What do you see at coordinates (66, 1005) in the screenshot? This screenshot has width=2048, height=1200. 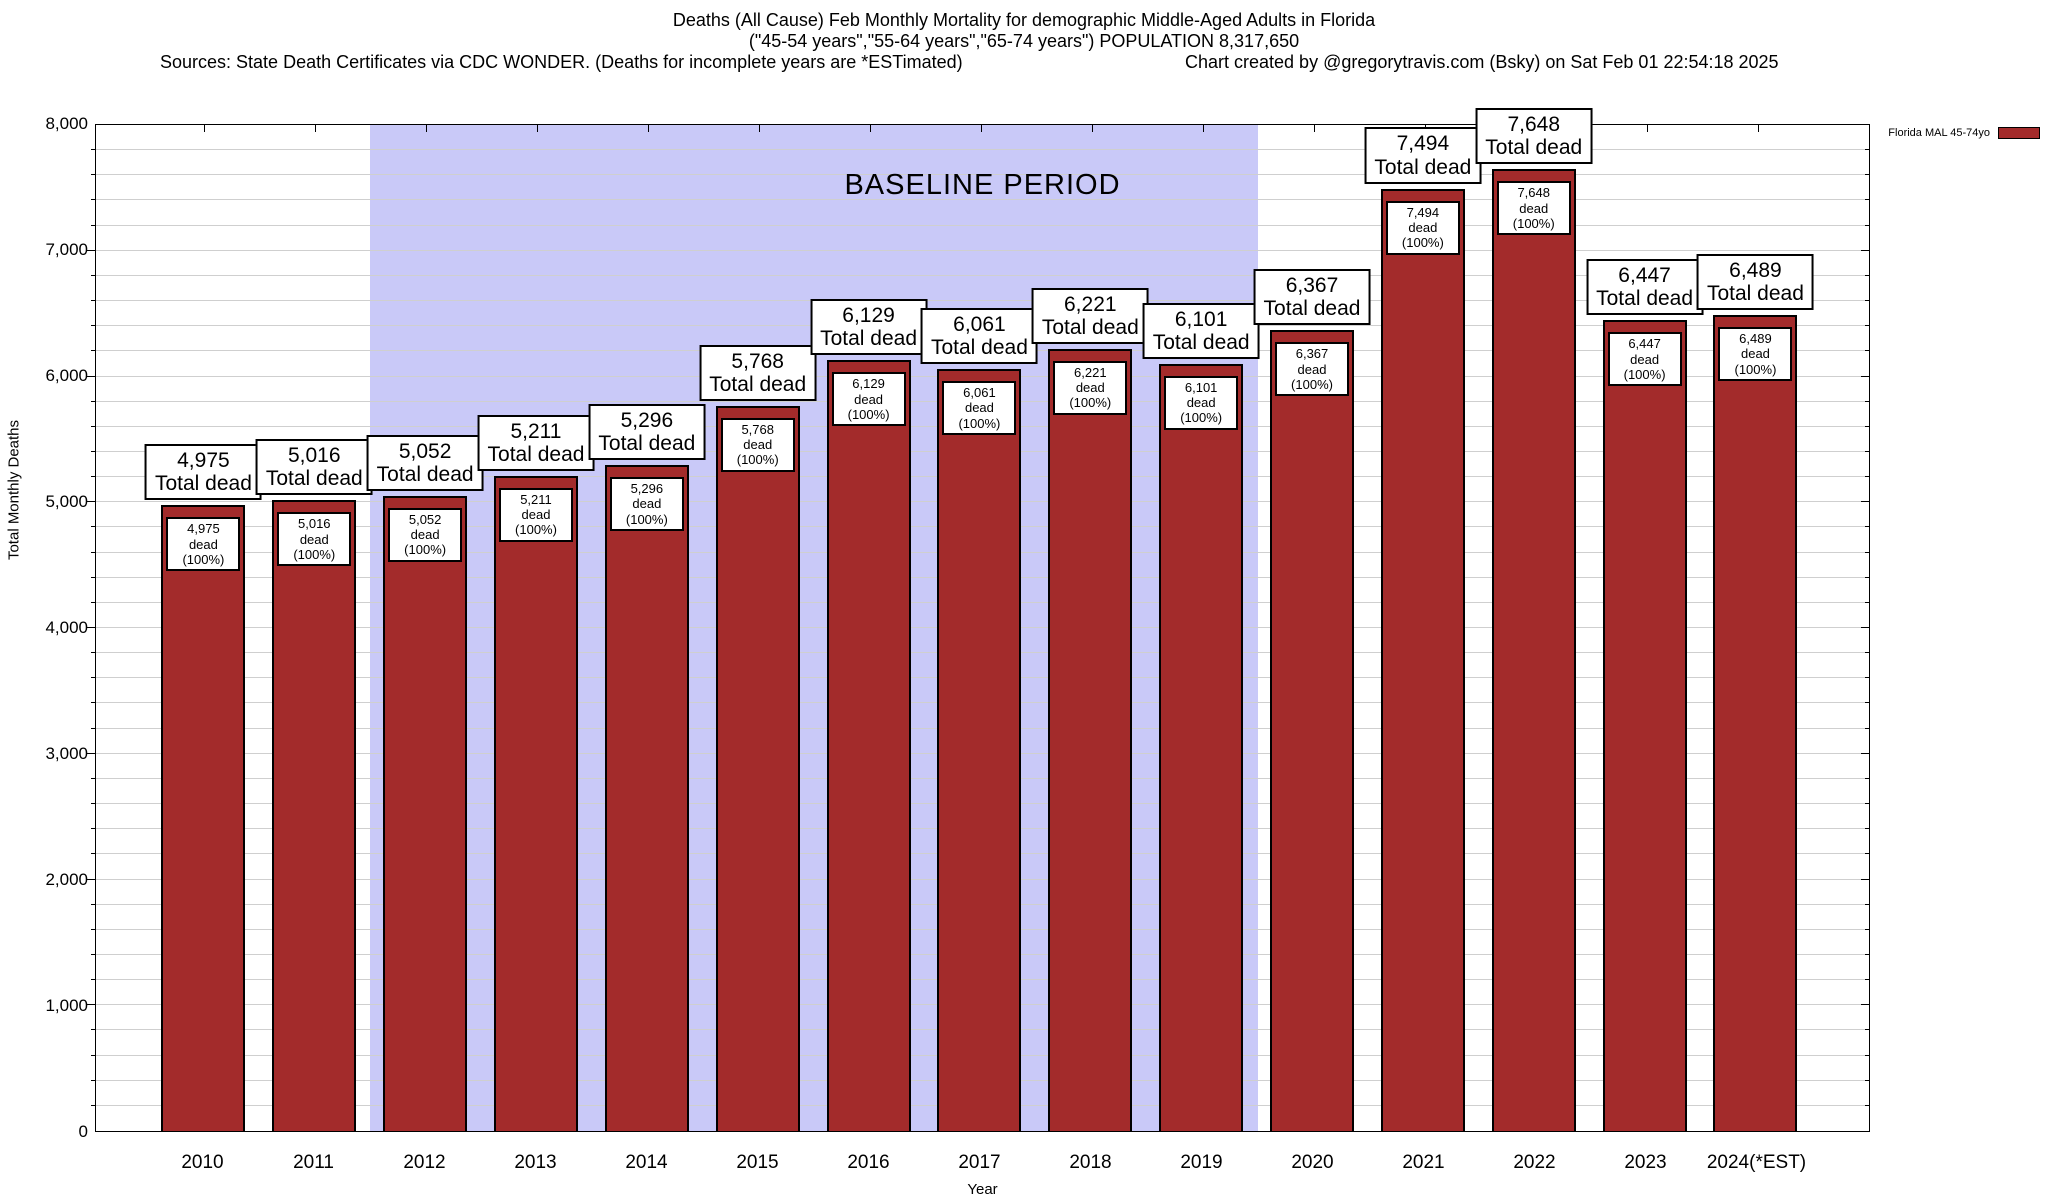 I see `y-tick-label: 1,000` at bounding box center [66, 1005].